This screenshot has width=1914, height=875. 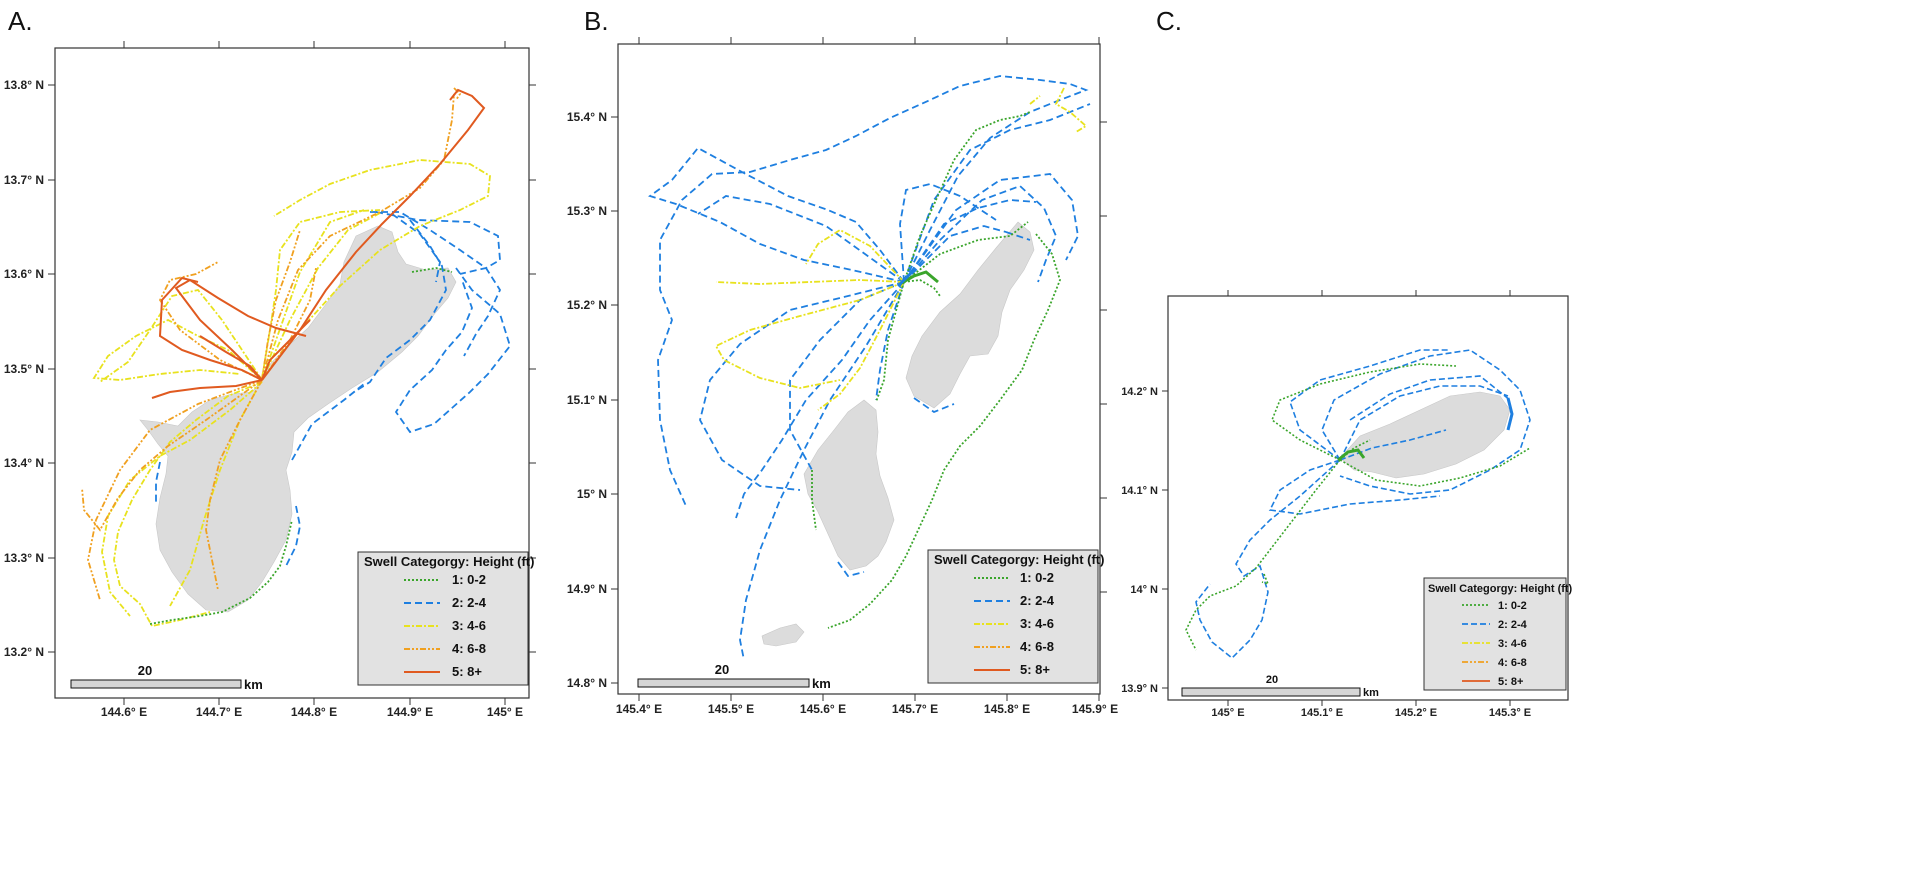 I want to click on c-y-tick: 14° N, so click(x=1144, y=590).